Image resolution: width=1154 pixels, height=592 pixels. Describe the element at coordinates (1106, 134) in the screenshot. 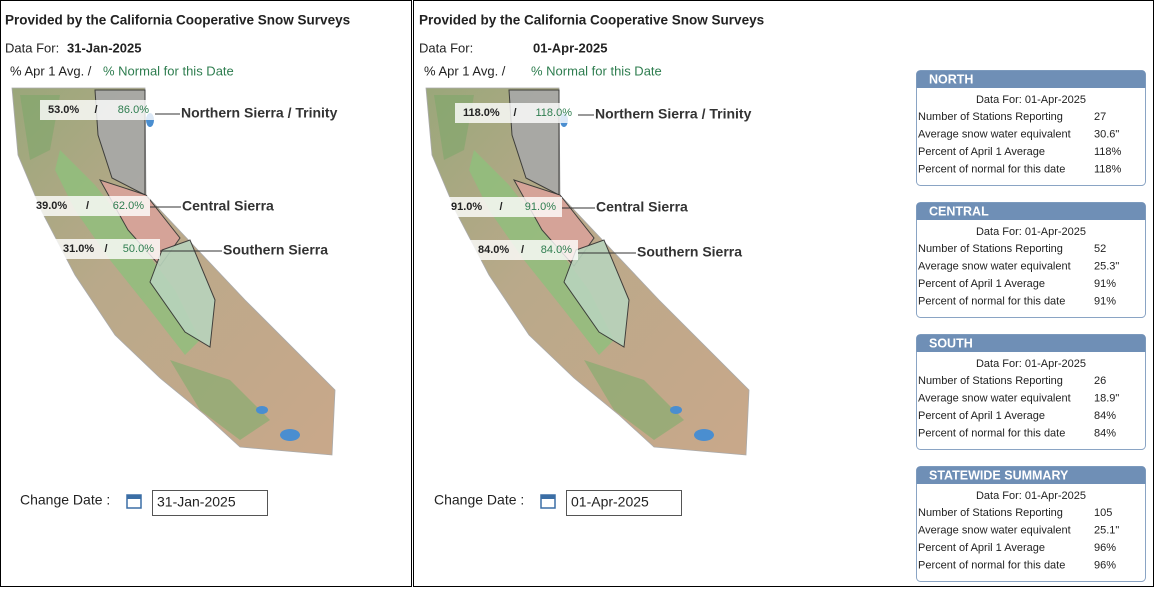

I see `summary-row-value: 30.6"` at that location.